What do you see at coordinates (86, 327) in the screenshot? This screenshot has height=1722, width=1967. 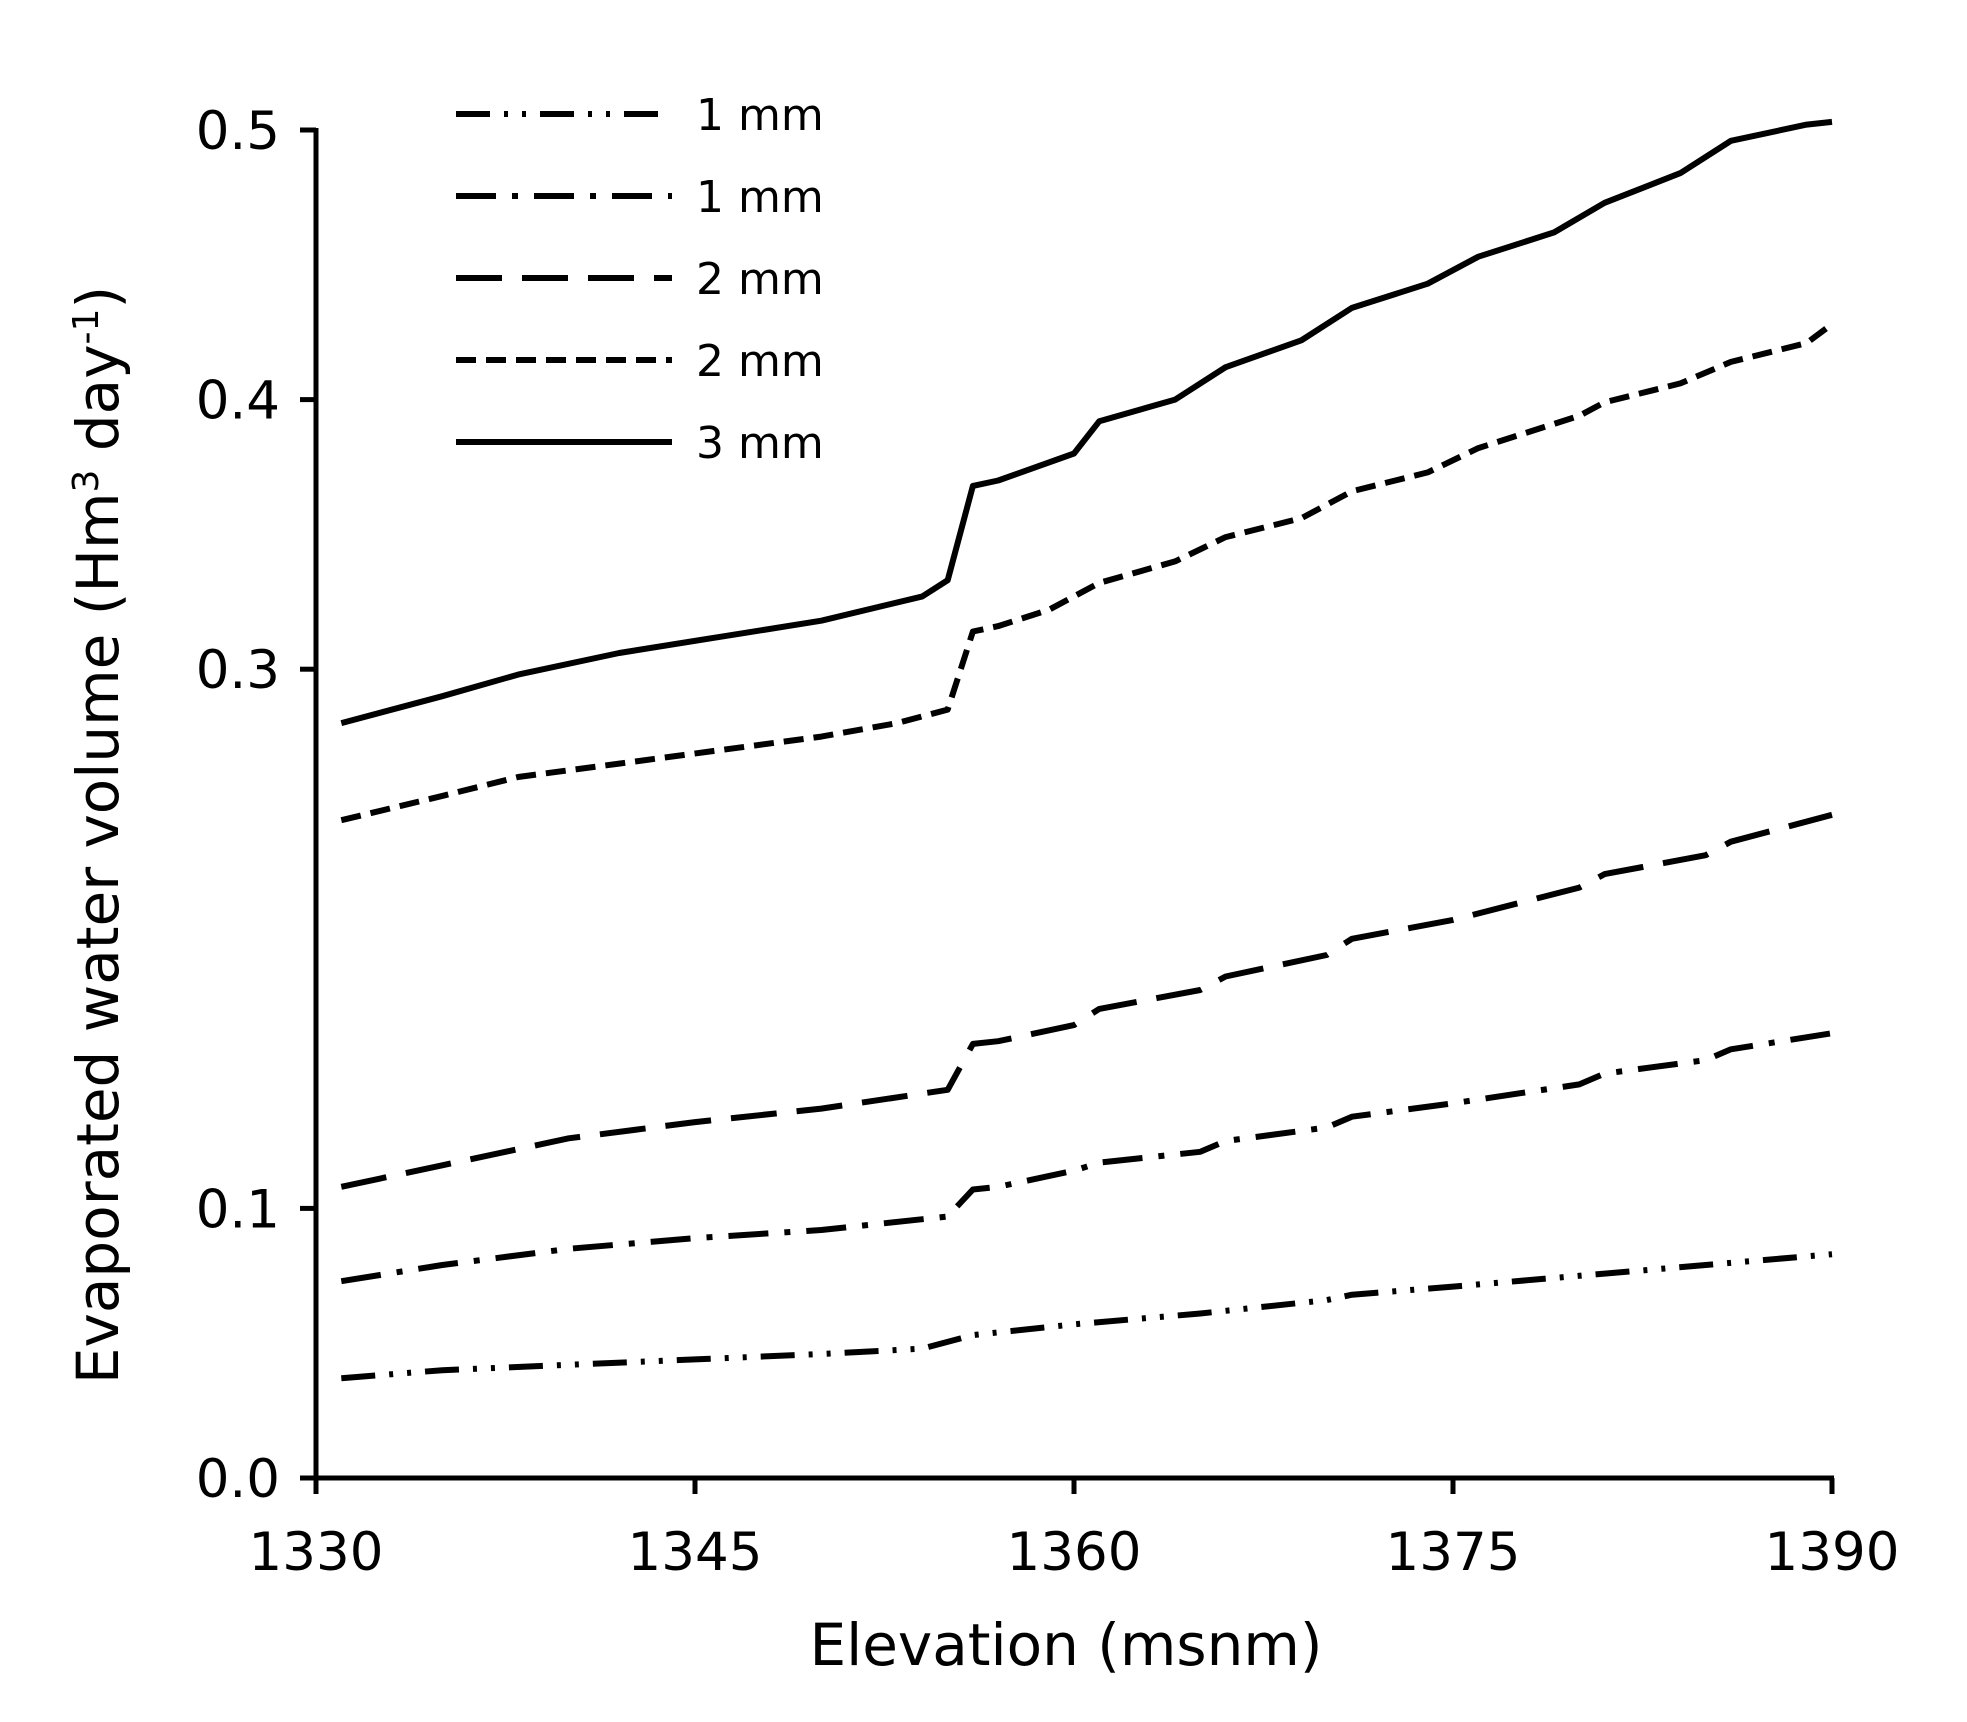 I see `y-axis-title-sup-minus1: -1` at bounding box center [86, 327].